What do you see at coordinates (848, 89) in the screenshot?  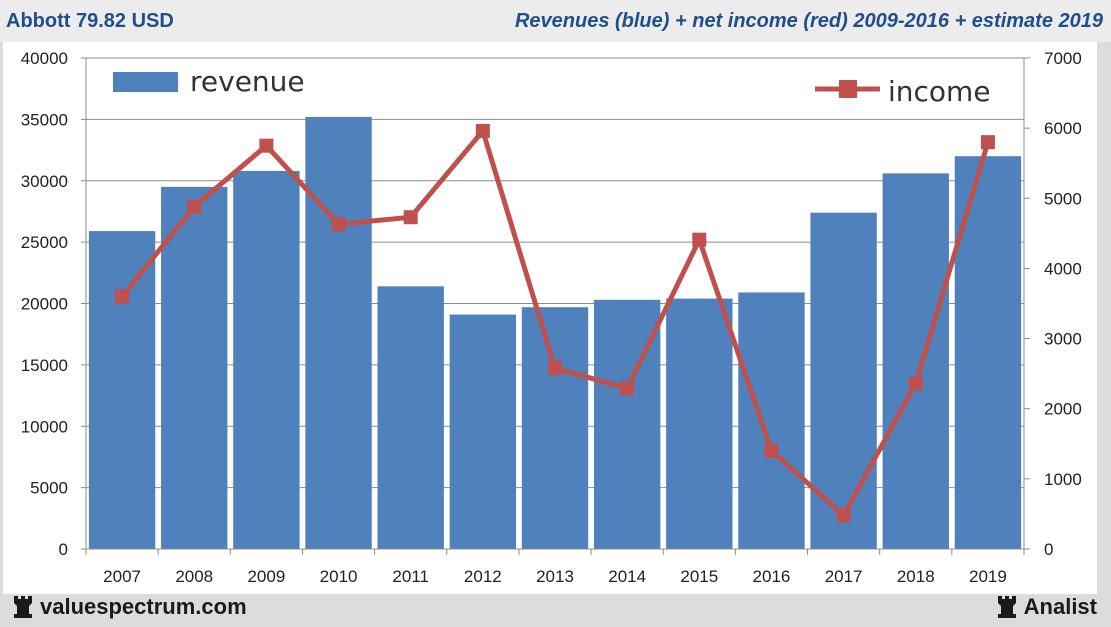 I see `legend-income-marker` at bounding box center [848, 89].